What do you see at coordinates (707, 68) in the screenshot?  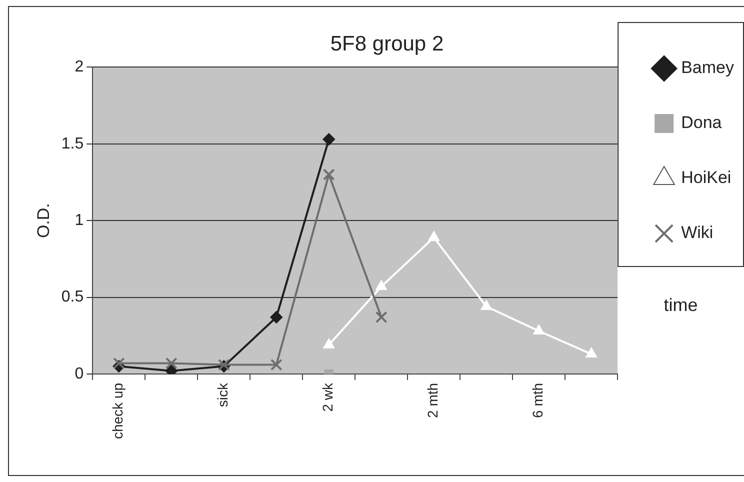 I see `legend-label: Bamey` at bounding box center [707, 68].